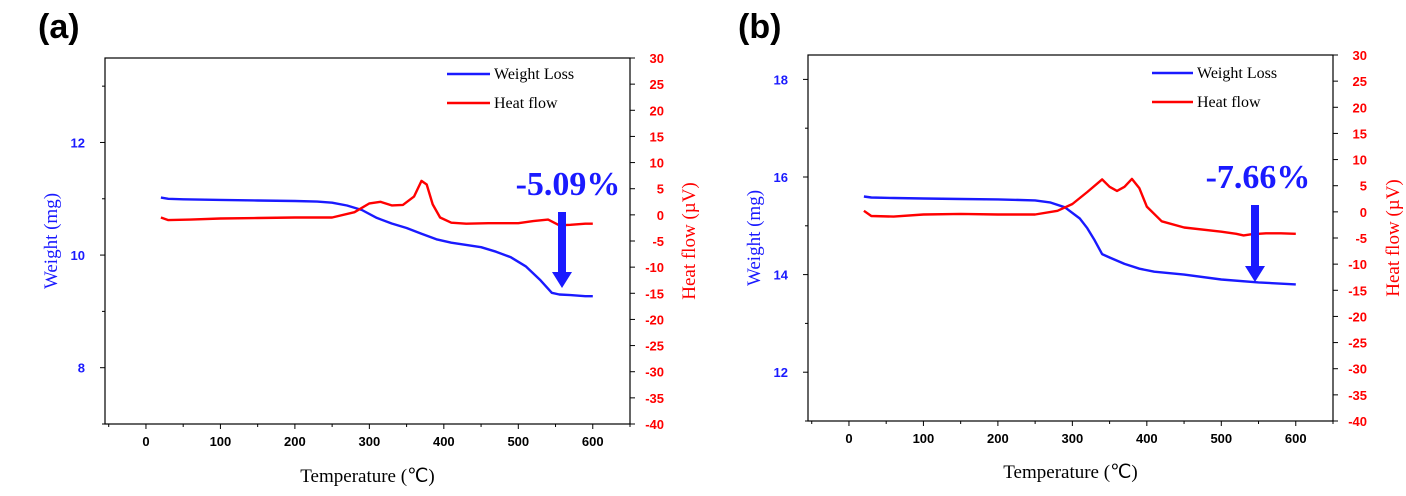 This screenshot has height=496, width=1406. I want to click on panel-label: (b), so click(759, 27).